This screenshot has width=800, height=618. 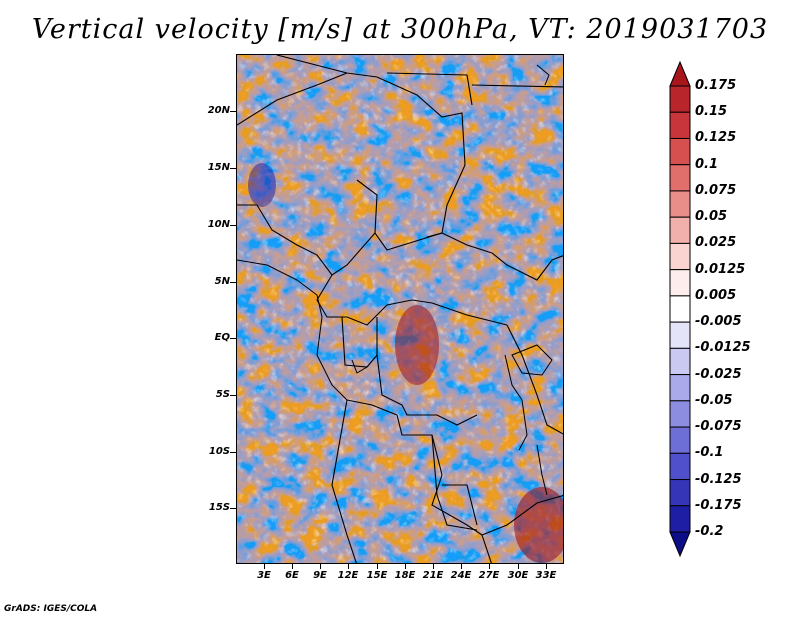 What do you see at coordinates (51, 609) in the screenshot?
I see `footer-credit: GrADS: IGES/COLA` at bounding box center [51, 609].